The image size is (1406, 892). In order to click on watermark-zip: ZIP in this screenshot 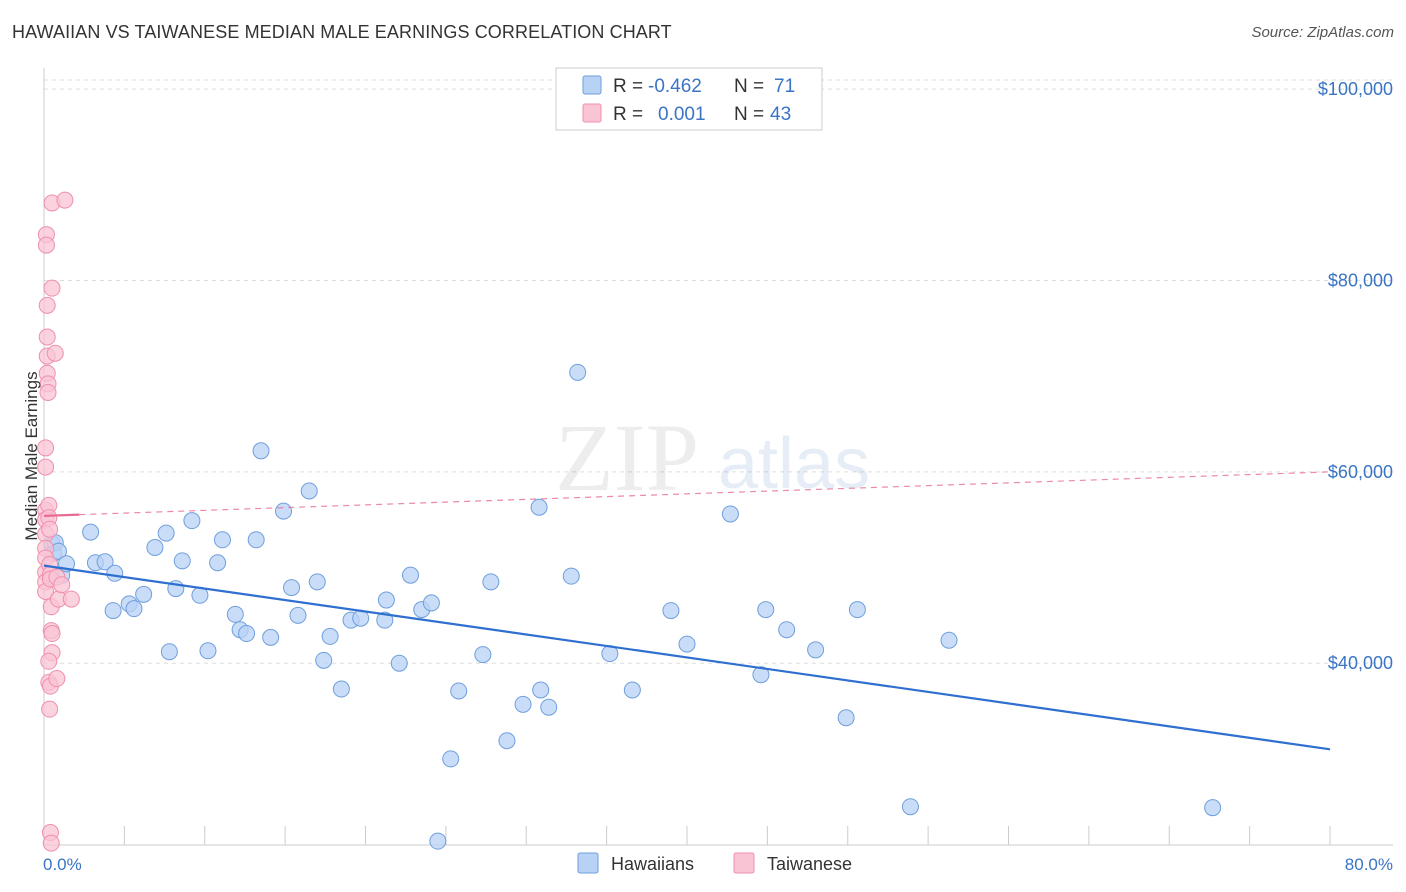, I will do `click(627, 457)`.